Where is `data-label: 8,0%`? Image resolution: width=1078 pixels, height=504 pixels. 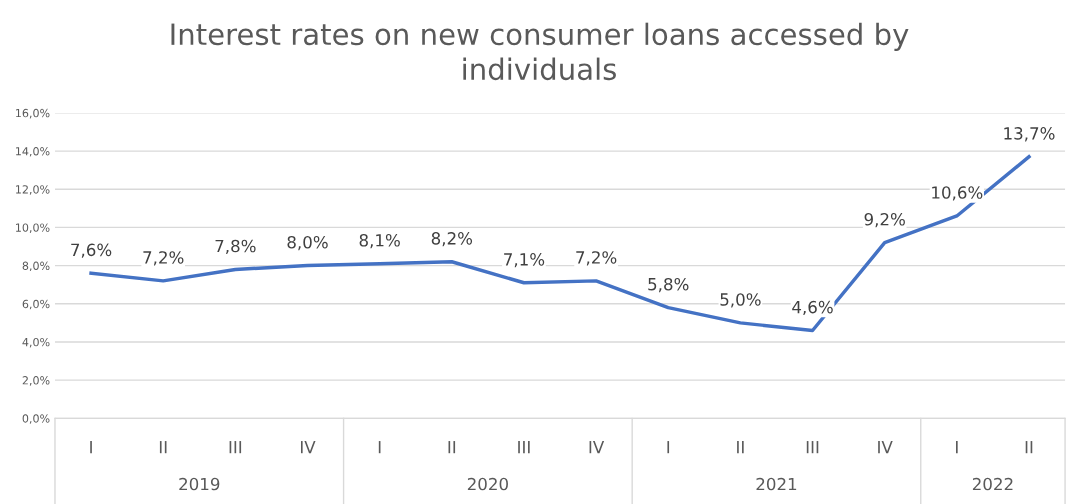 data-label: 8,0% is located at coordinates (307, 243).